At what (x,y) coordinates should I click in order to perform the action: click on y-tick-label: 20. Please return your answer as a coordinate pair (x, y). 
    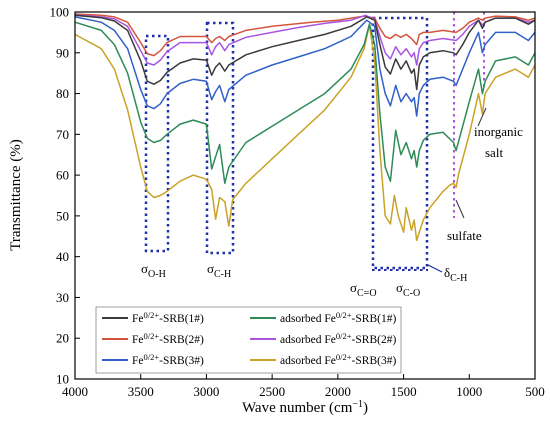
    Looking at the image, I should click on (62, 338).